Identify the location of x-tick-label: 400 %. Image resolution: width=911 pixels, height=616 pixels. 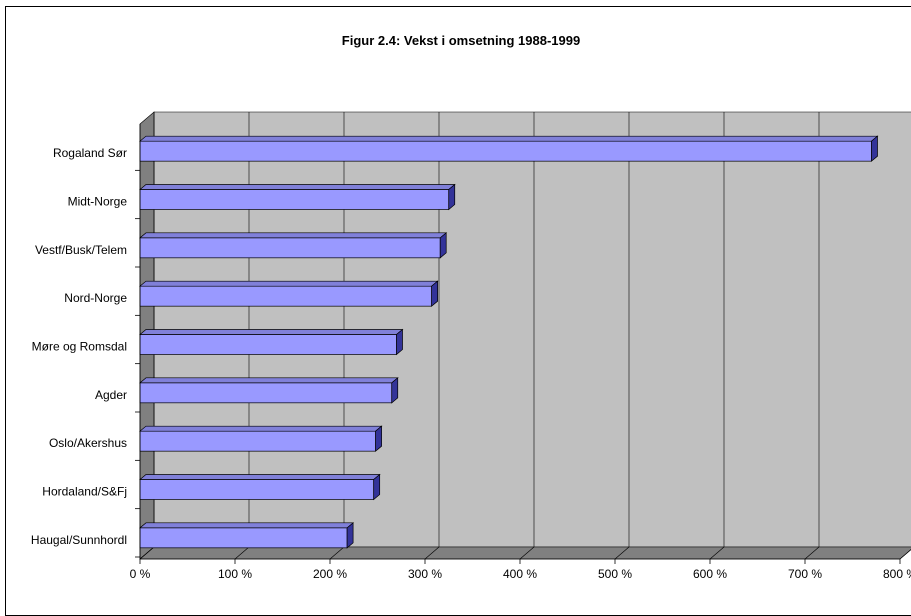
(520, 574).